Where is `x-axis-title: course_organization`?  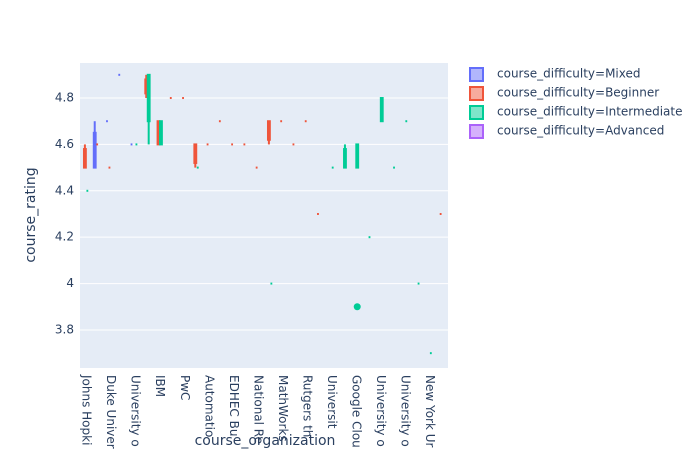
x-axis-title: course_organization is located at coordinates (265, 441).